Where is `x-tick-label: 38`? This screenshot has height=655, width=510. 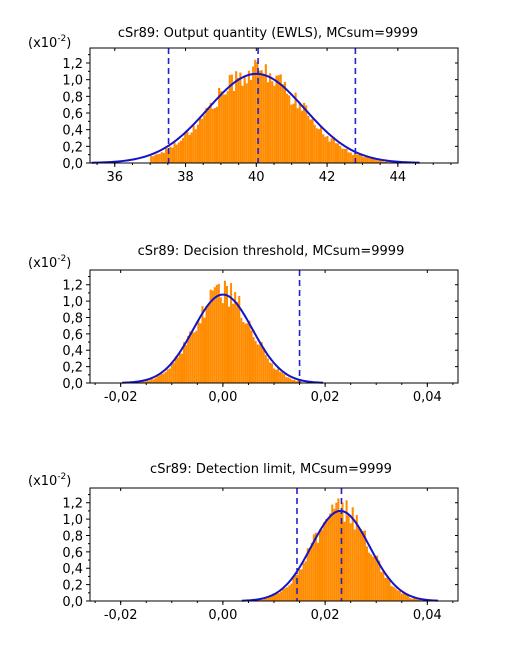 x-tick-label: 38 is located at coordinates (185, 177).